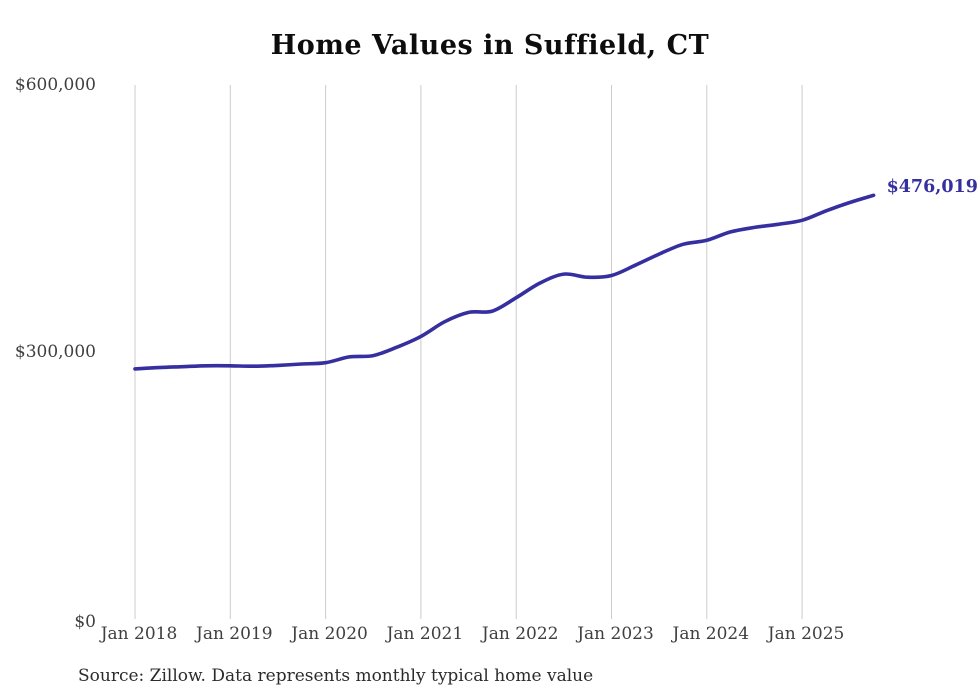 This screenshot has width=980, height=699. I want to click on x-tick-label: Jan 2019, so click(234, 634).